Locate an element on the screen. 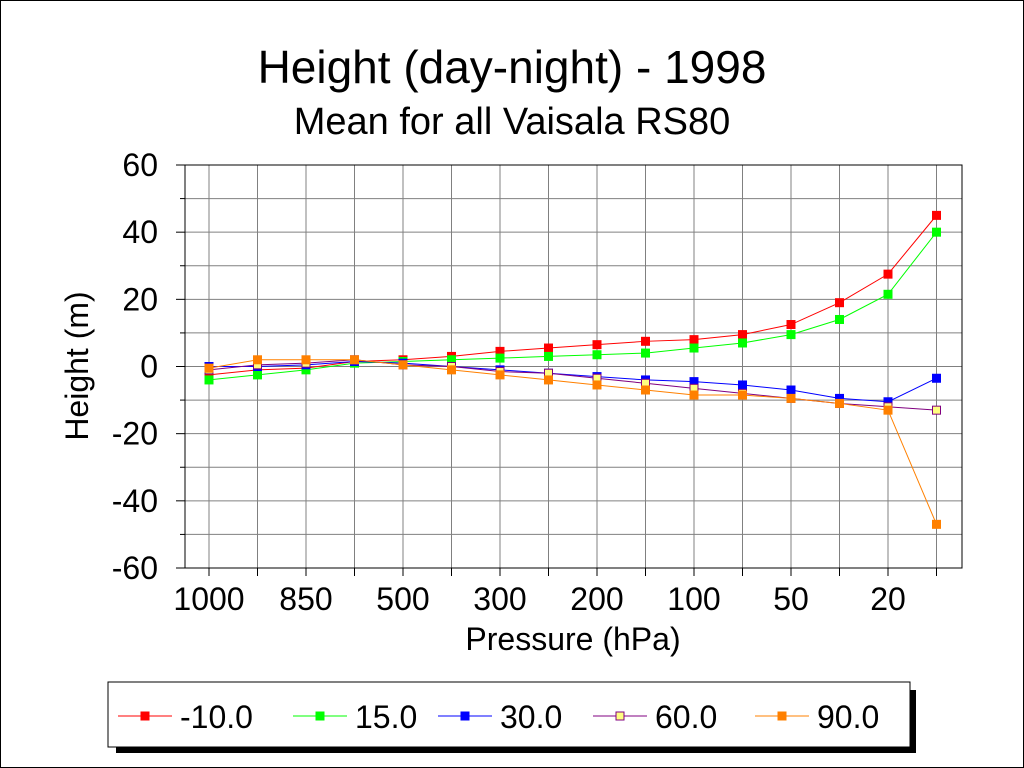 Image resolution: width=1024 pixels, height=768 pixels. y-axis-ticks: 60 40 20 0 -20 -40 -60 is located at coordinates (148, 366).